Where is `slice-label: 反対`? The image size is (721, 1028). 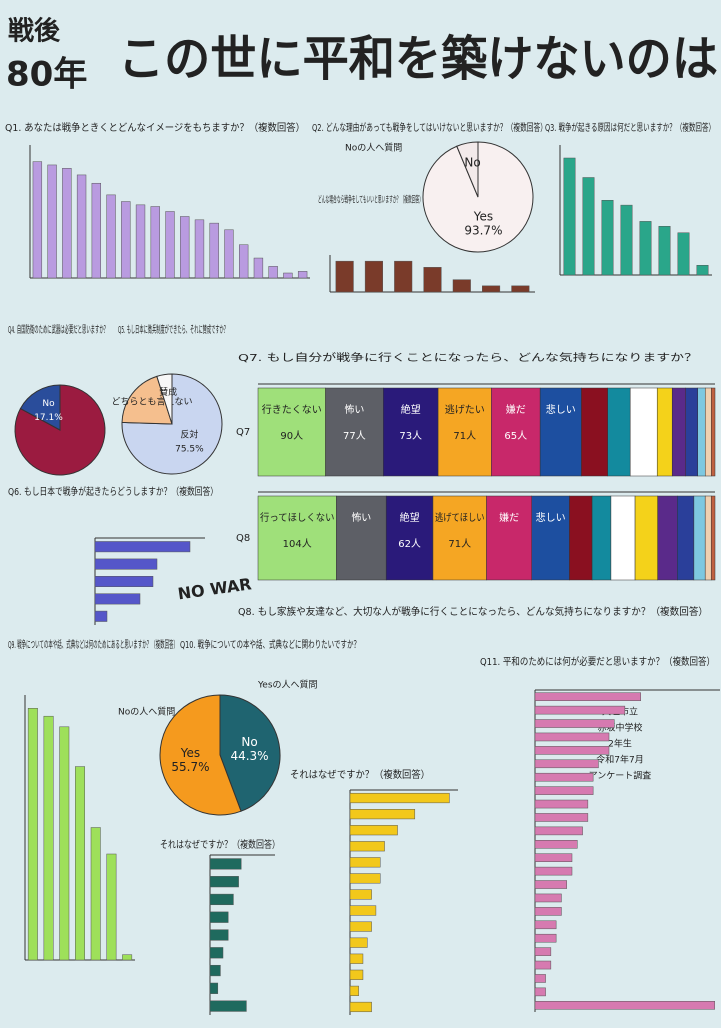
slice-label: 反対 is located at coordinates (189, 434).